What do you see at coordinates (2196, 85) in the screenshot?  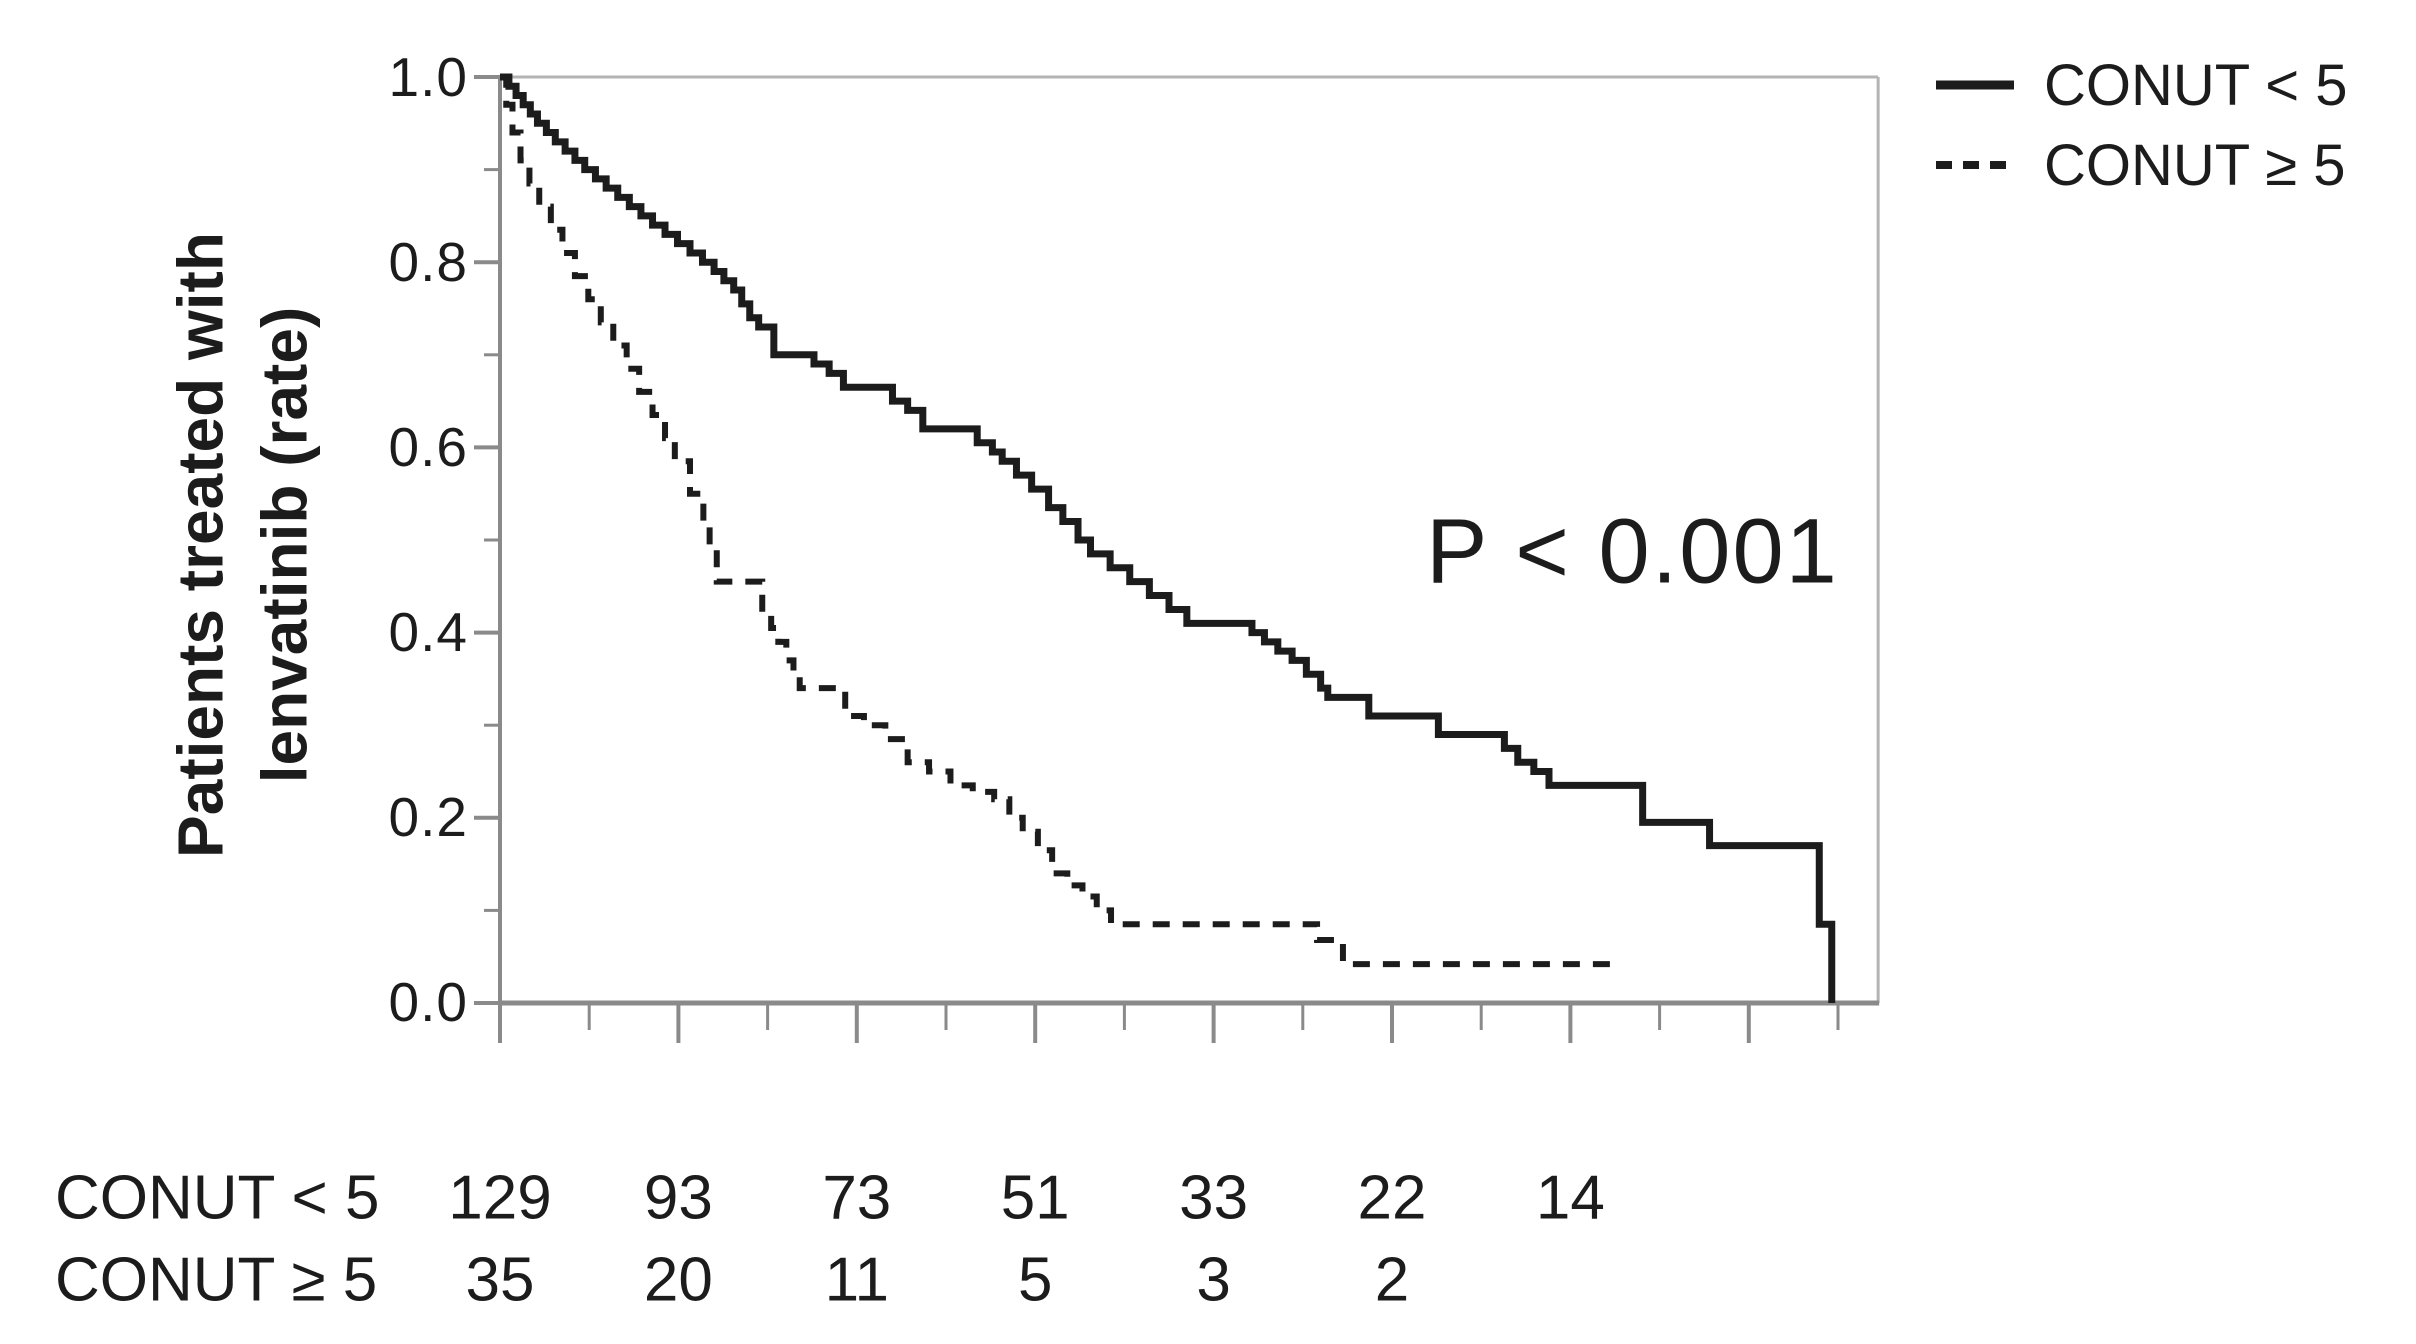 I see `legend-label: CONUT < 5` at bounding box center [2196, 85].